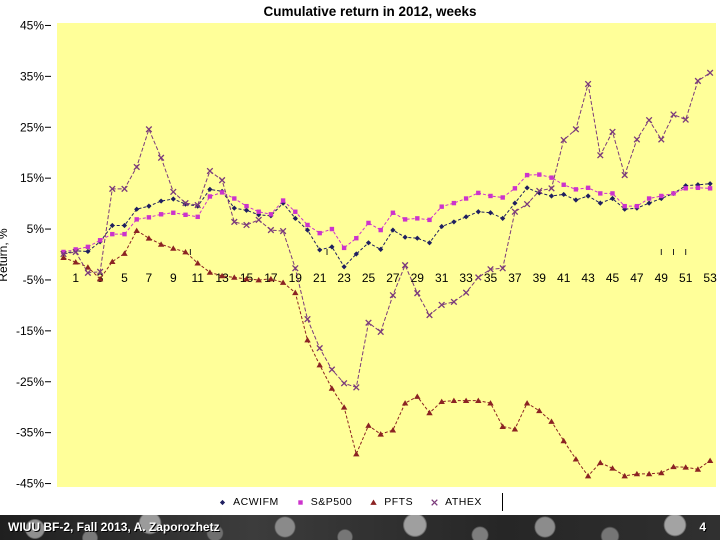 This screenshot has height=540, width=720. What do you see at coordinates (32, 76) in the screenshot?
I see `y-tick-label: 35%` at bounding box center [32, 76].